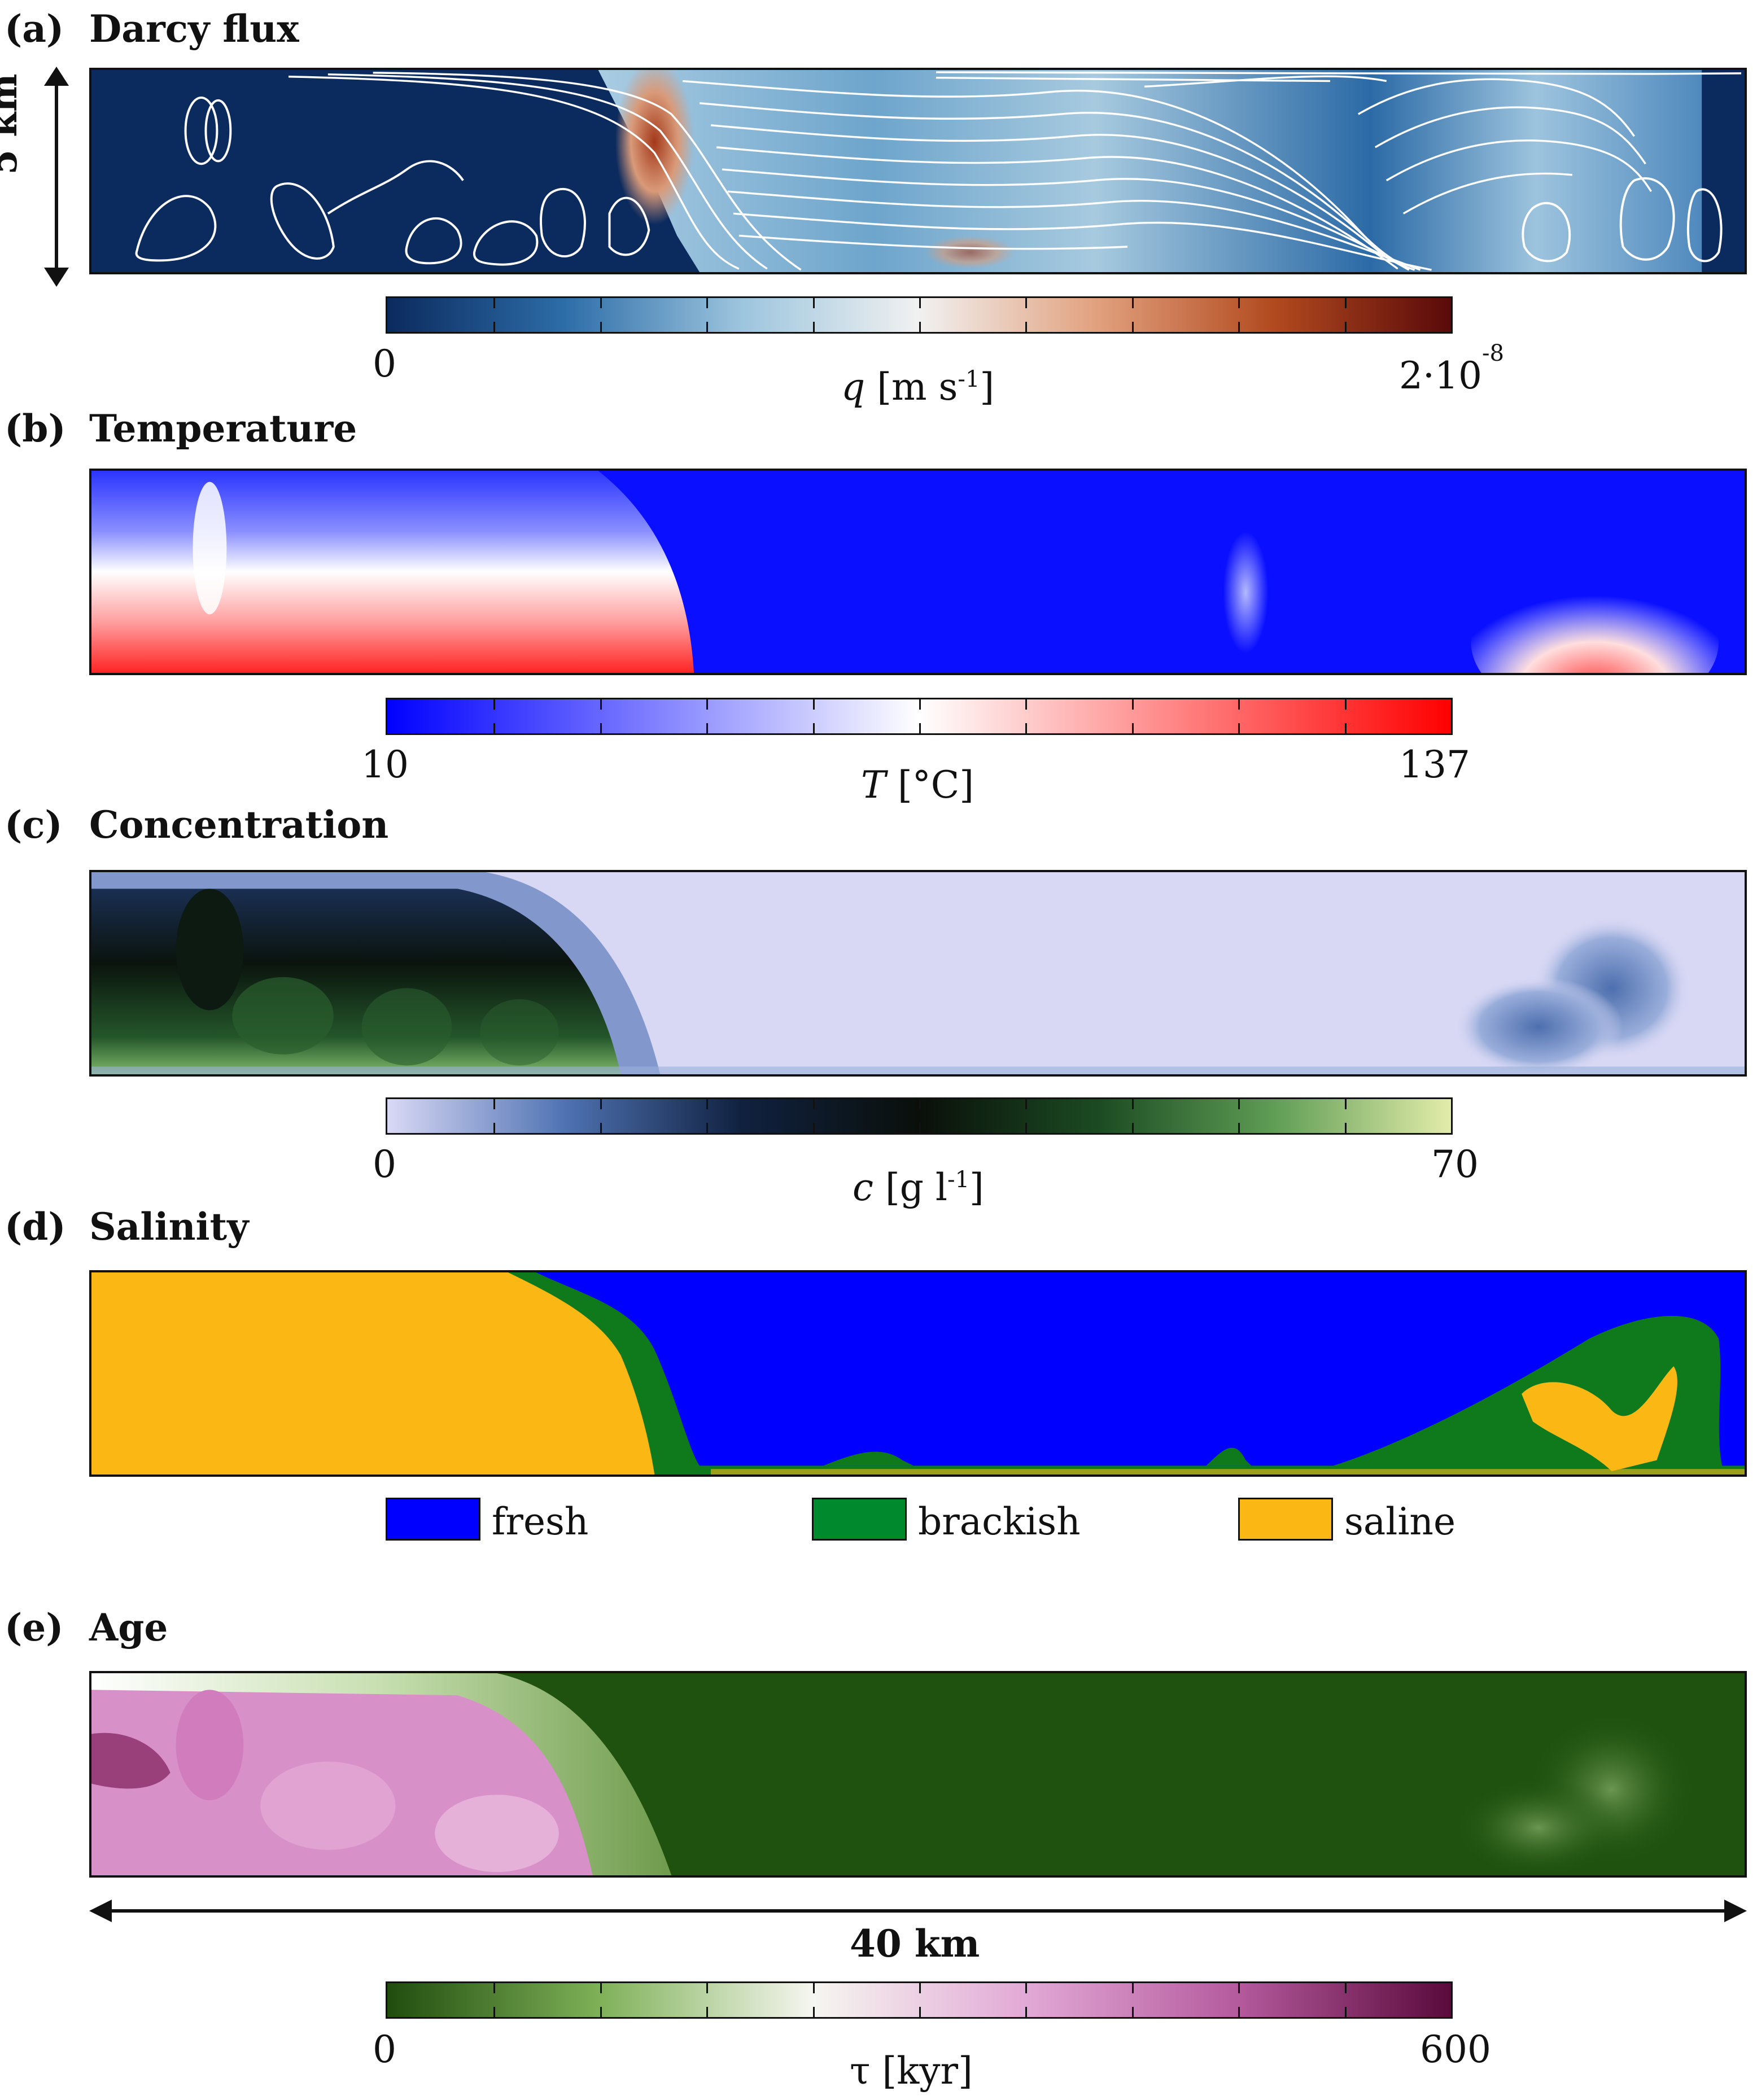  I want to click on legend-item-fresh: fresh, so click(527, 1520).